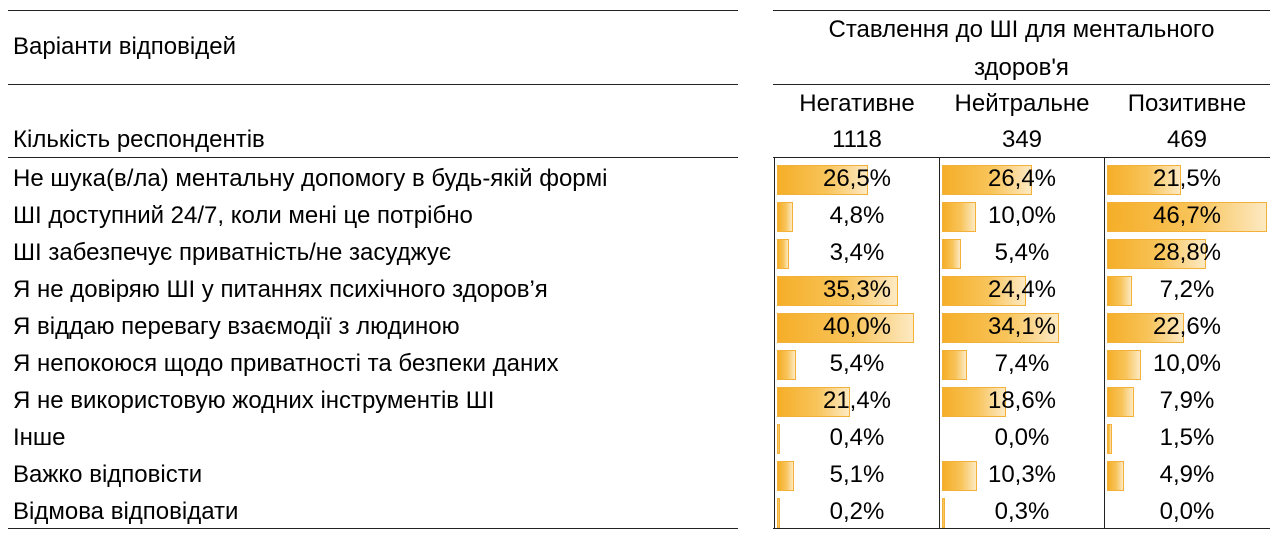 This screenshot has height=539, width=1276. Describe the element at coordinates (373, 84) in the screenshot. I see `rule-group-header` at that location.